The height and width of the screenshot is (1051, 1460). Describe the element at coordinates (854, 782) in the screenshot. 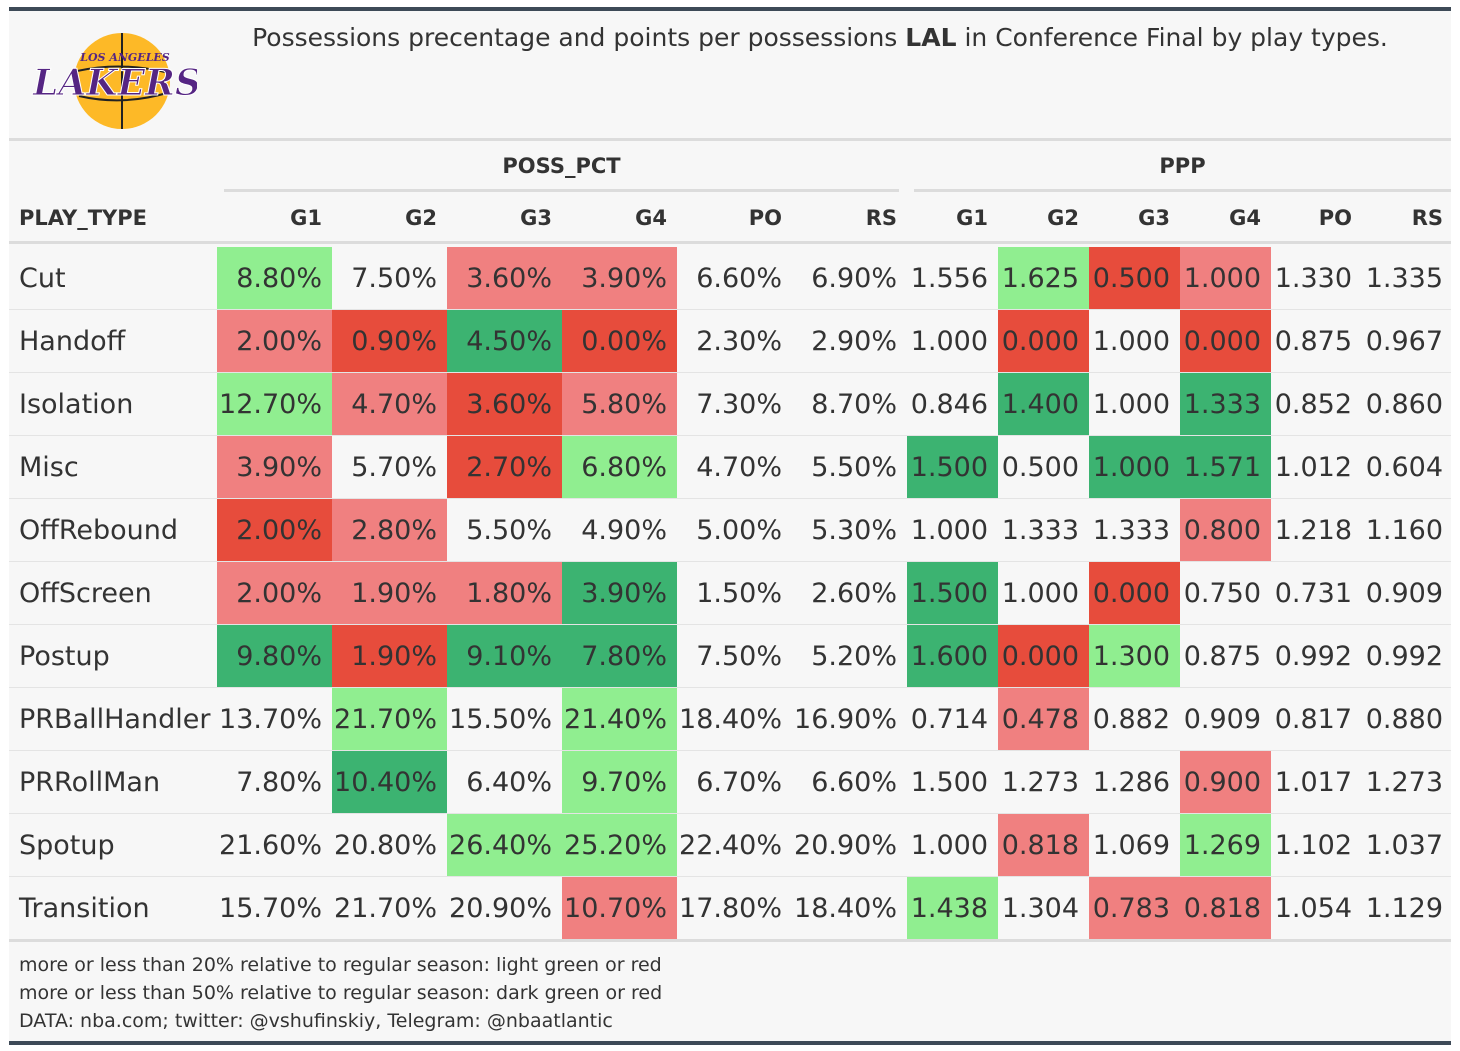

I see `table-cell: 6.60%` at that location.